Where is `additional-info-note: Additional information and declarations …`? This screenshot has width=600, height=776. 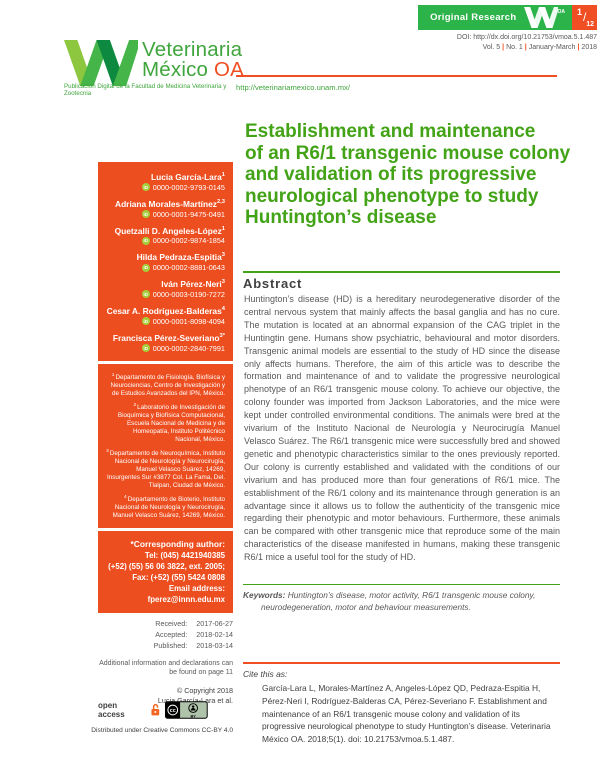 additional-info-note: Additional information and declarations … is located at coordinates (166, 668).